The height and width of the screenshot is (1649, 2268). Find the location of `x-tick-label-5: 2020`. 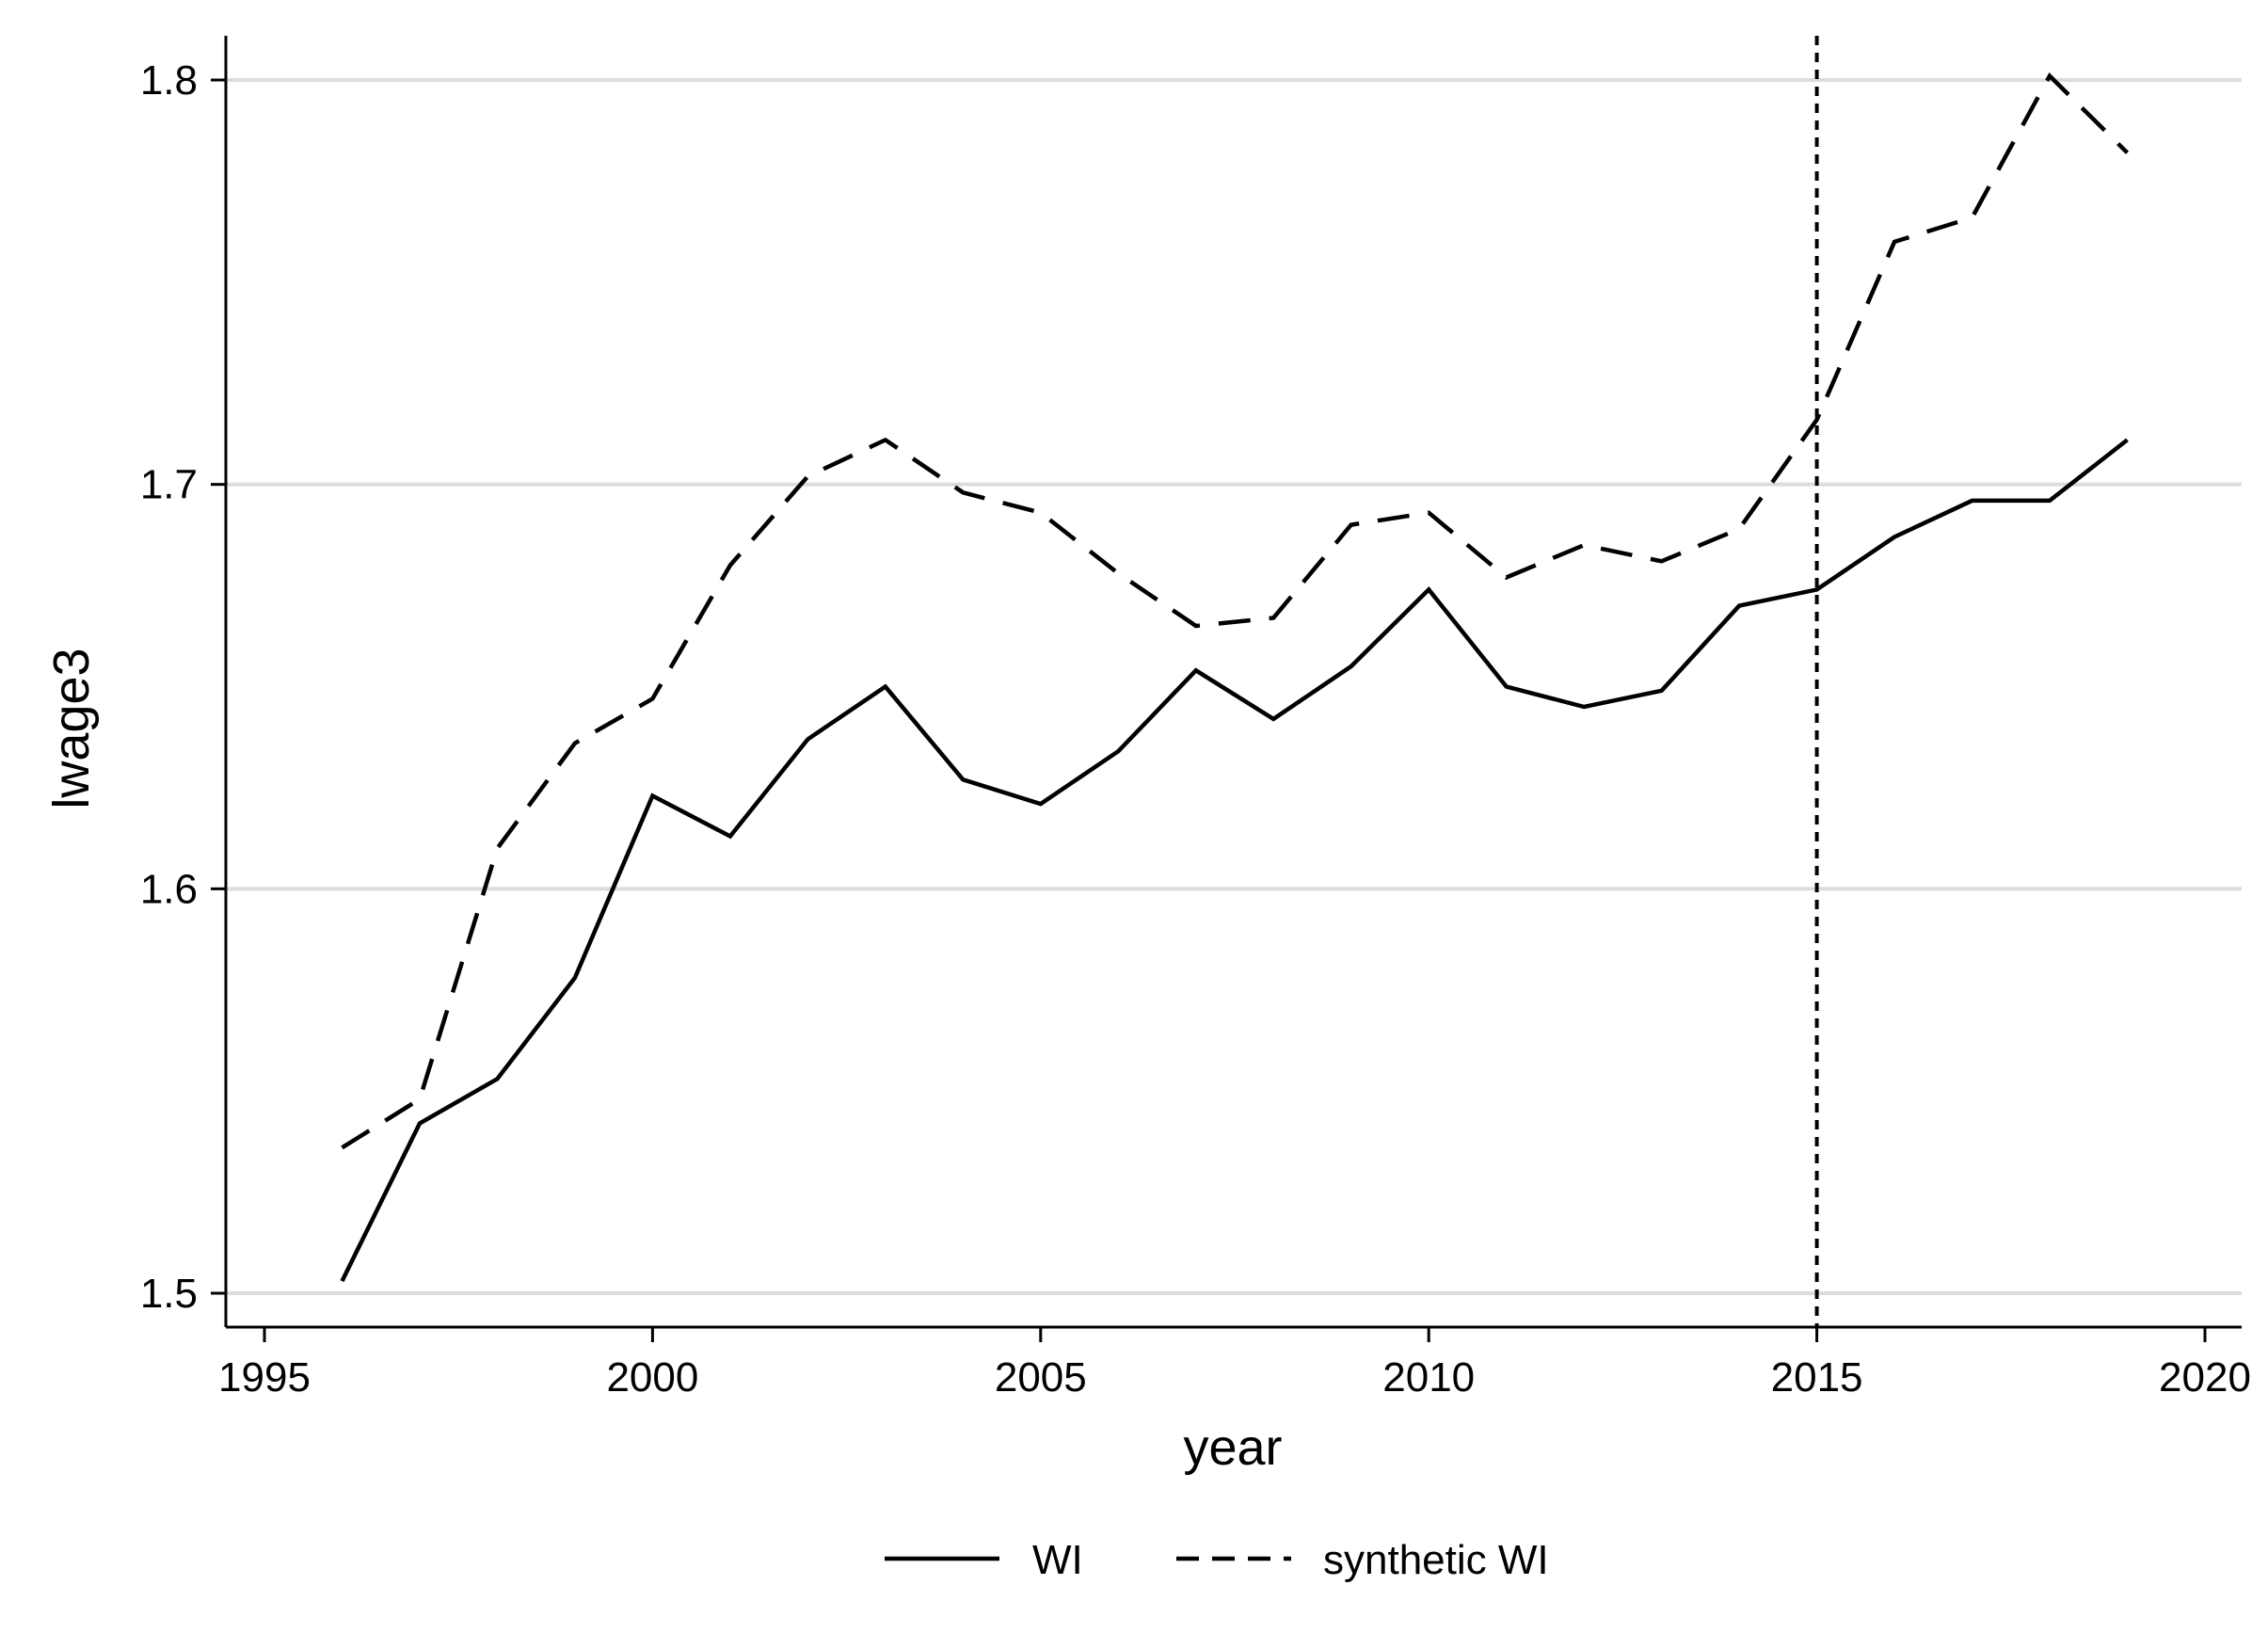

x-tick-label-5: 2020 is located at coordinates (2205, 1377).